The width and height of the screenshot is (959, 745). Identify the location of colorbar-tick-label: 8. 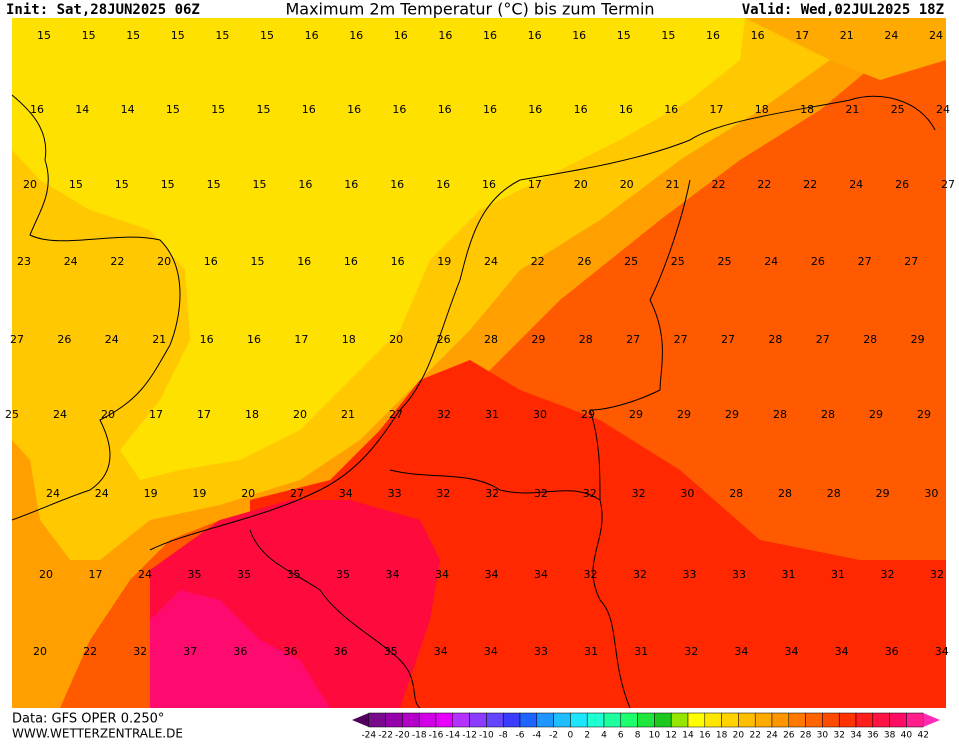
(638, 736).